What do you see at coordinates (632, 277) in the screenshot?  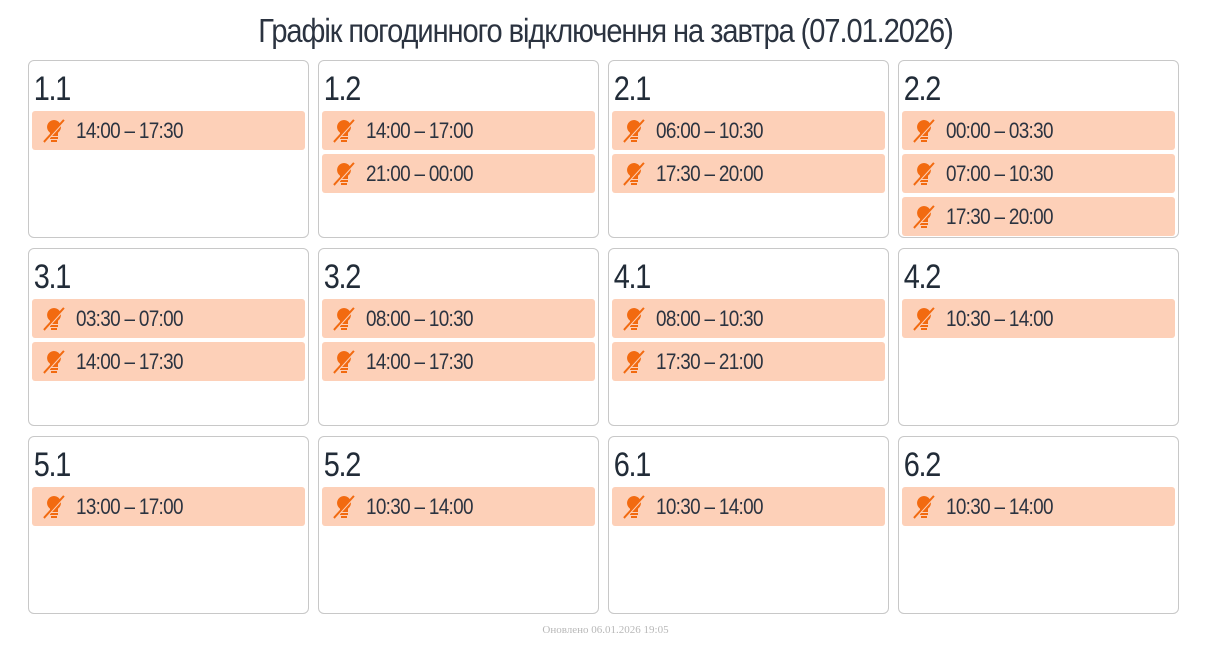 I see `group-label: 4.1` at bounding box center [632, 277].